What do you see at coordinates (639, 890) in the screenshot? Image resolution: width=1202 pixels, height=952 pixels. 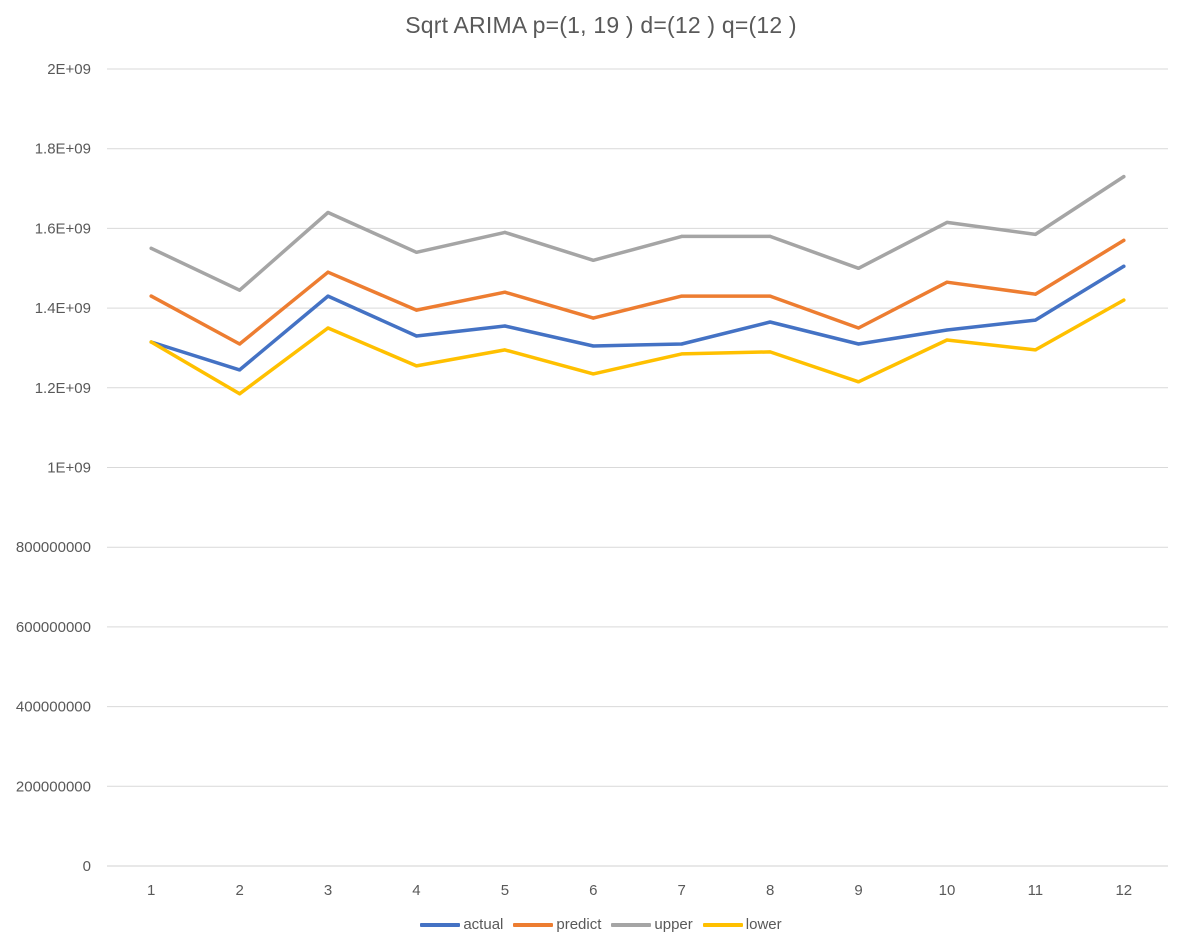 I see `x-axis-tick-labels: 1 2 3 4 5 6 7 8 9 10 11 12` at bounding box center [639, 890].